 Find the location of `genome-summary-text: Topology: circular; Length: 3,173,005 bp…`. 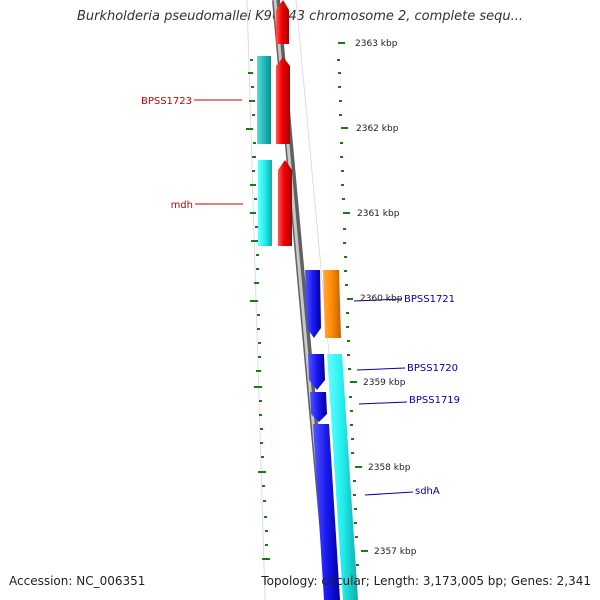

genome-summary-text: Topology: circular; Length: 3,173,005 bp… is located at coordinates (426, 581).